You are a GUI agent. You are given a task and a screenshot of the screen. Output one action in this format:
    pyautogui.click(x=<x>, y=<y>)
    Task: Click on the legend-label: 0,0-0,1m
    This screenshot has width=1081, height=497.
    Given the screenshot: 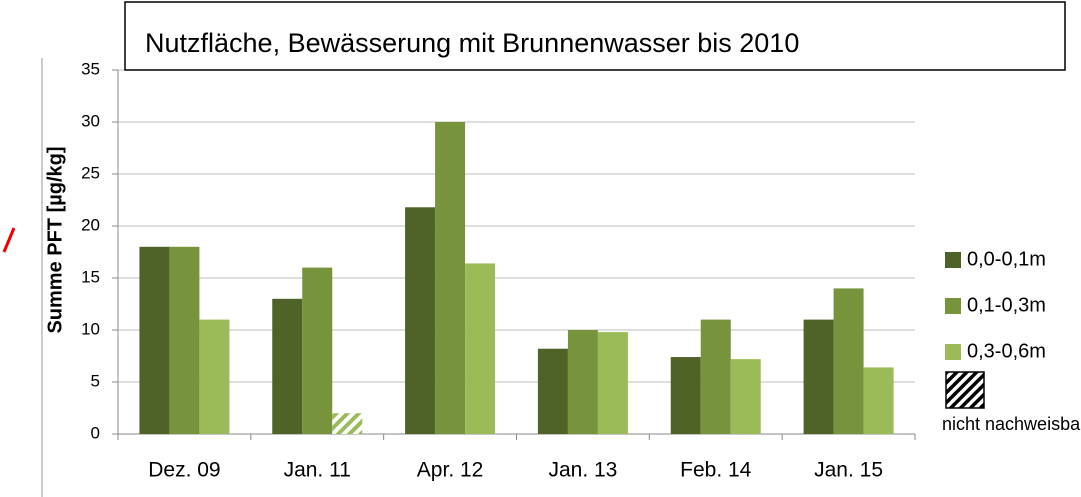 What is the action you would take?
    pyautogui.click(x=1006, y=259)
    